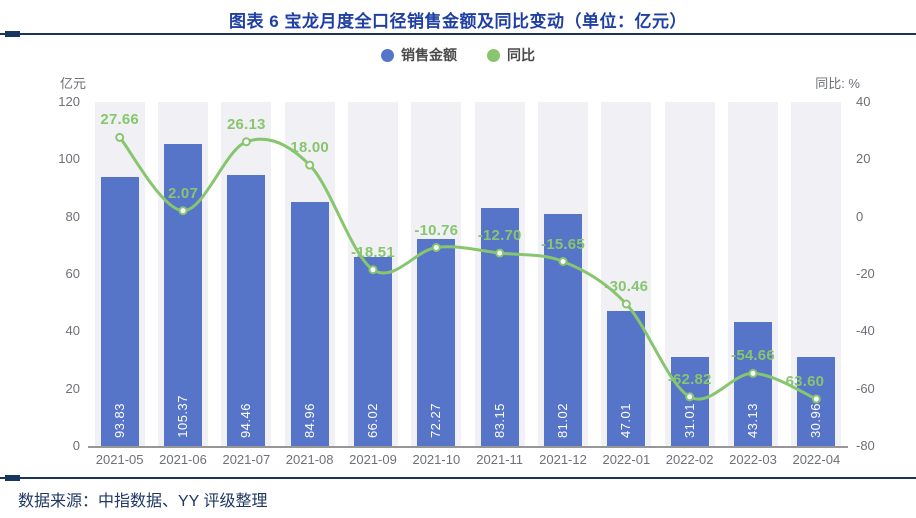  Describe the element at coordinates (689, 459) in the screenshot. I see `x-tick-label: 2022-02` at that location.